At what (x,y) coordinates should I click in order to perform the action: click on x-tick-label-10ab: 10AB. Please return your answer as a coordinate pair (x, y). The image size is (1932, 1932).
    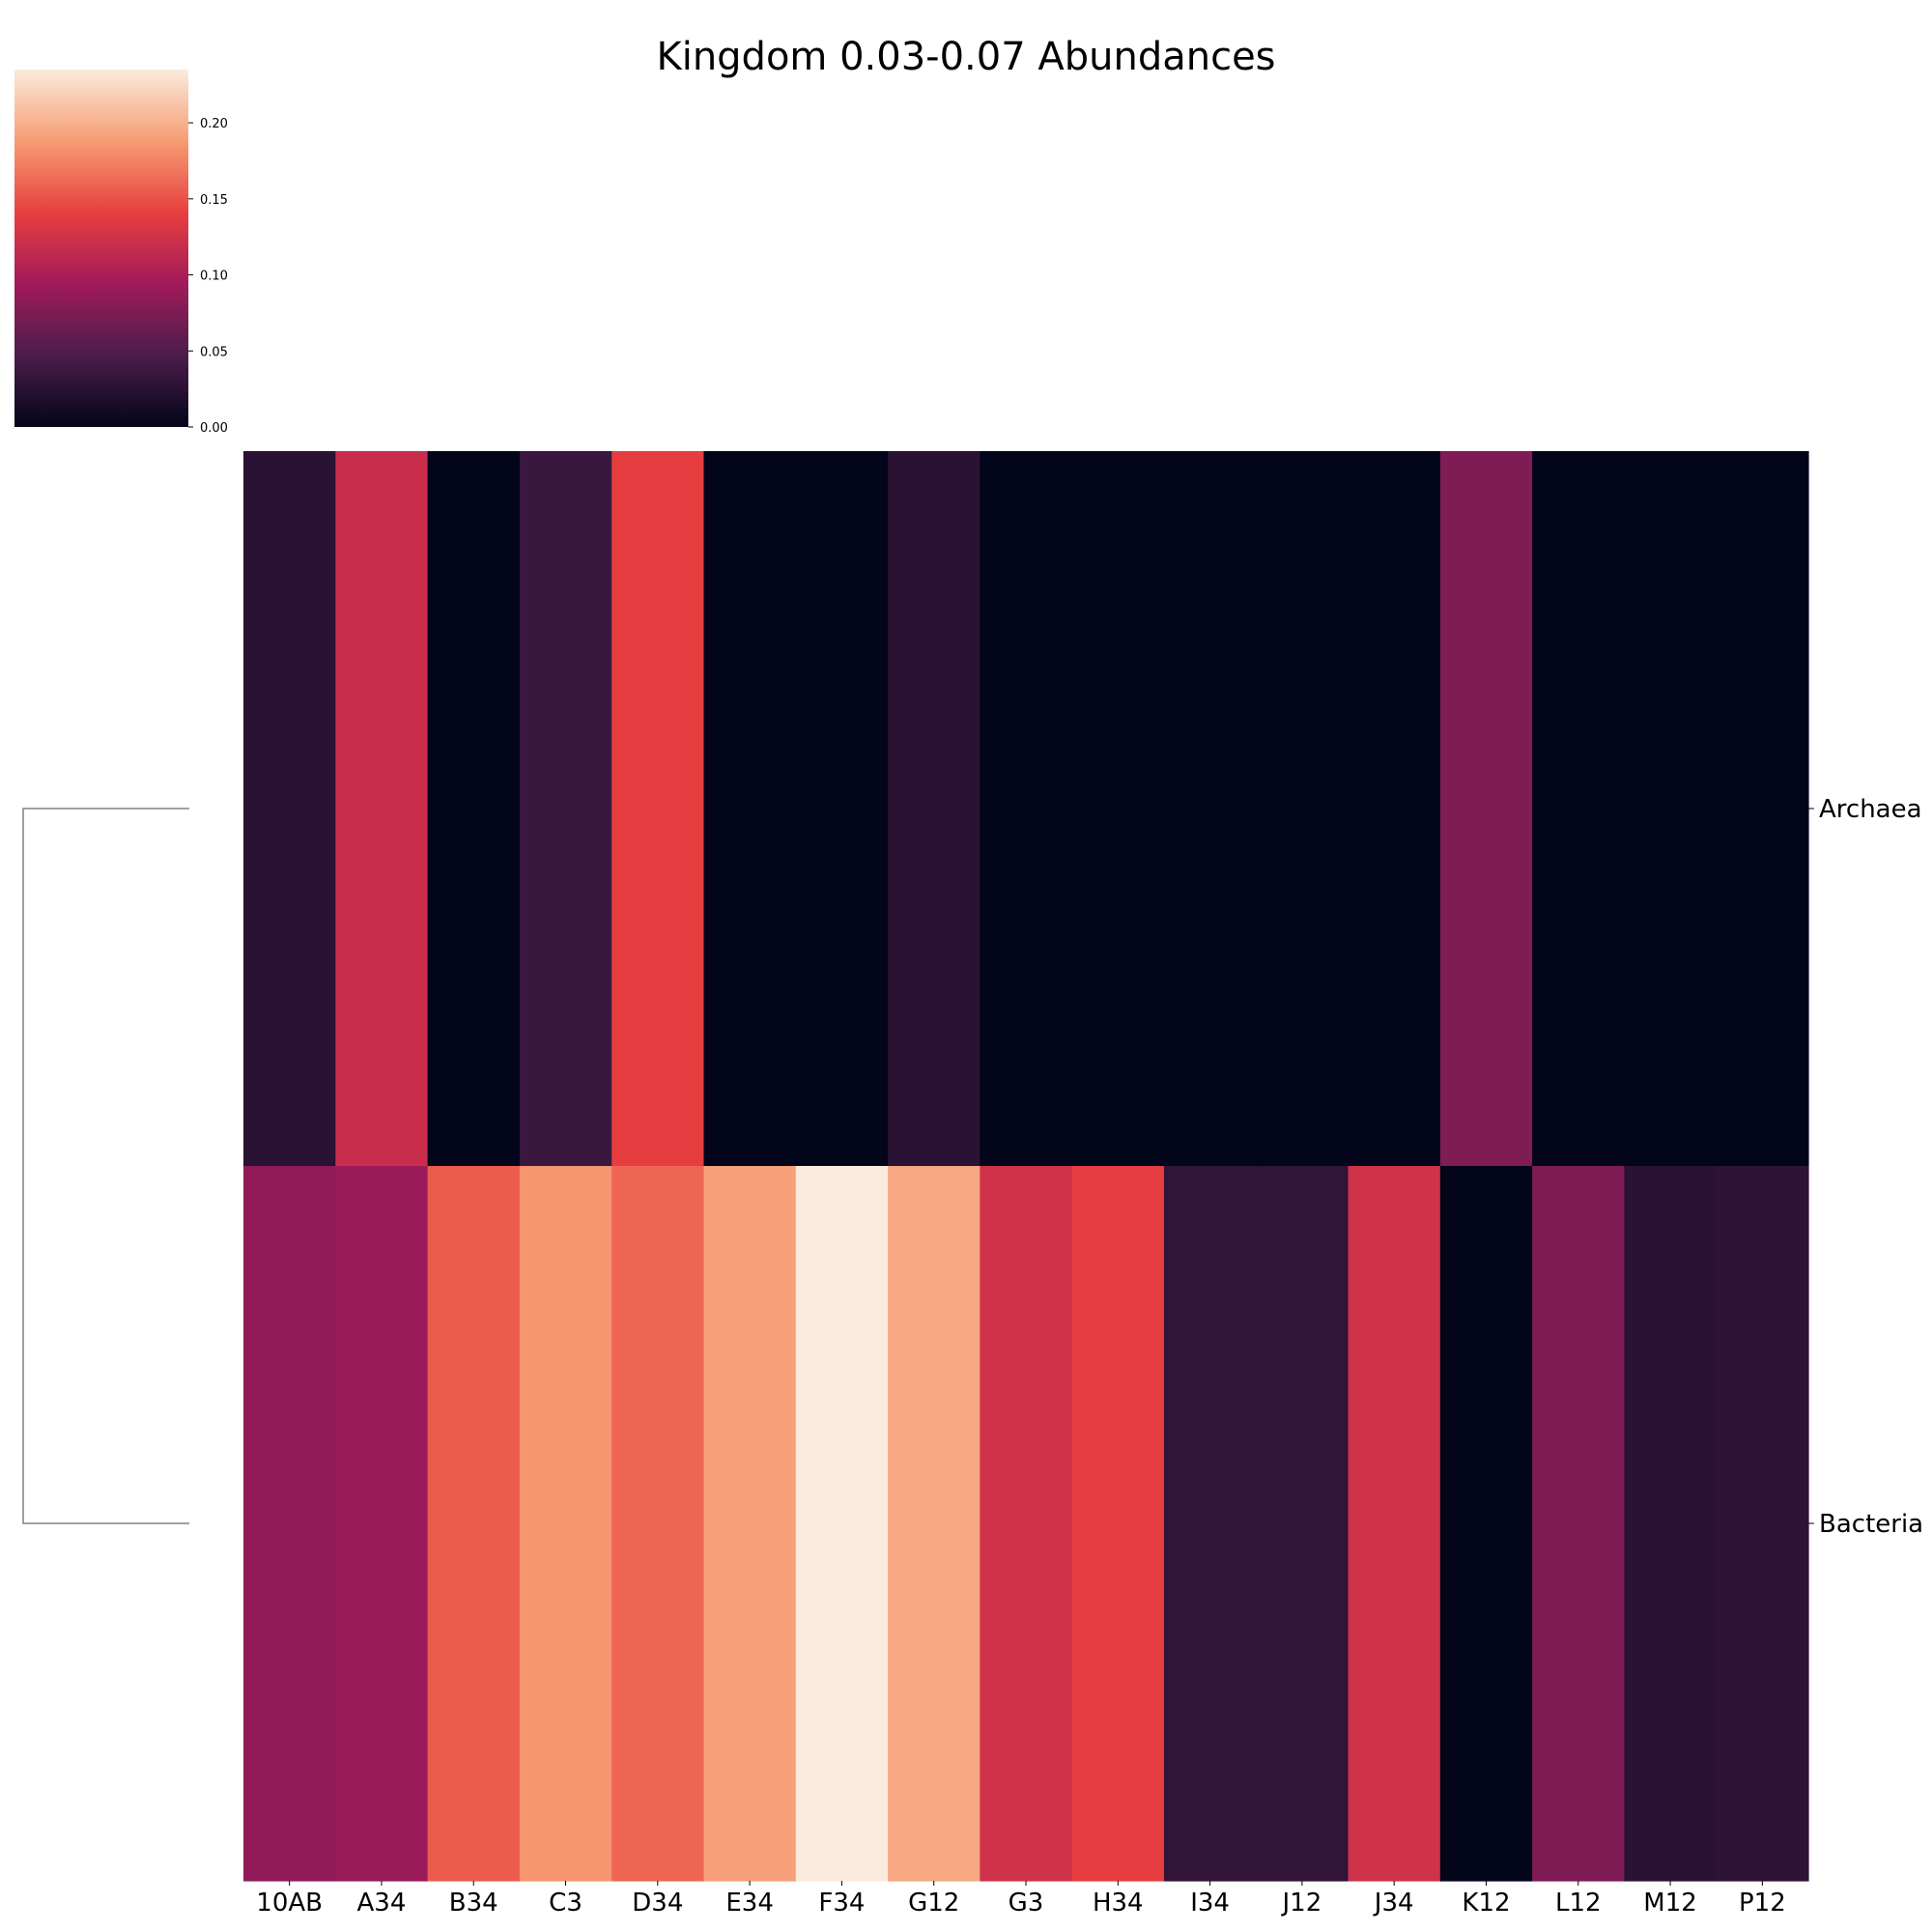
    Looking at the image, I should click on (289, 1903).